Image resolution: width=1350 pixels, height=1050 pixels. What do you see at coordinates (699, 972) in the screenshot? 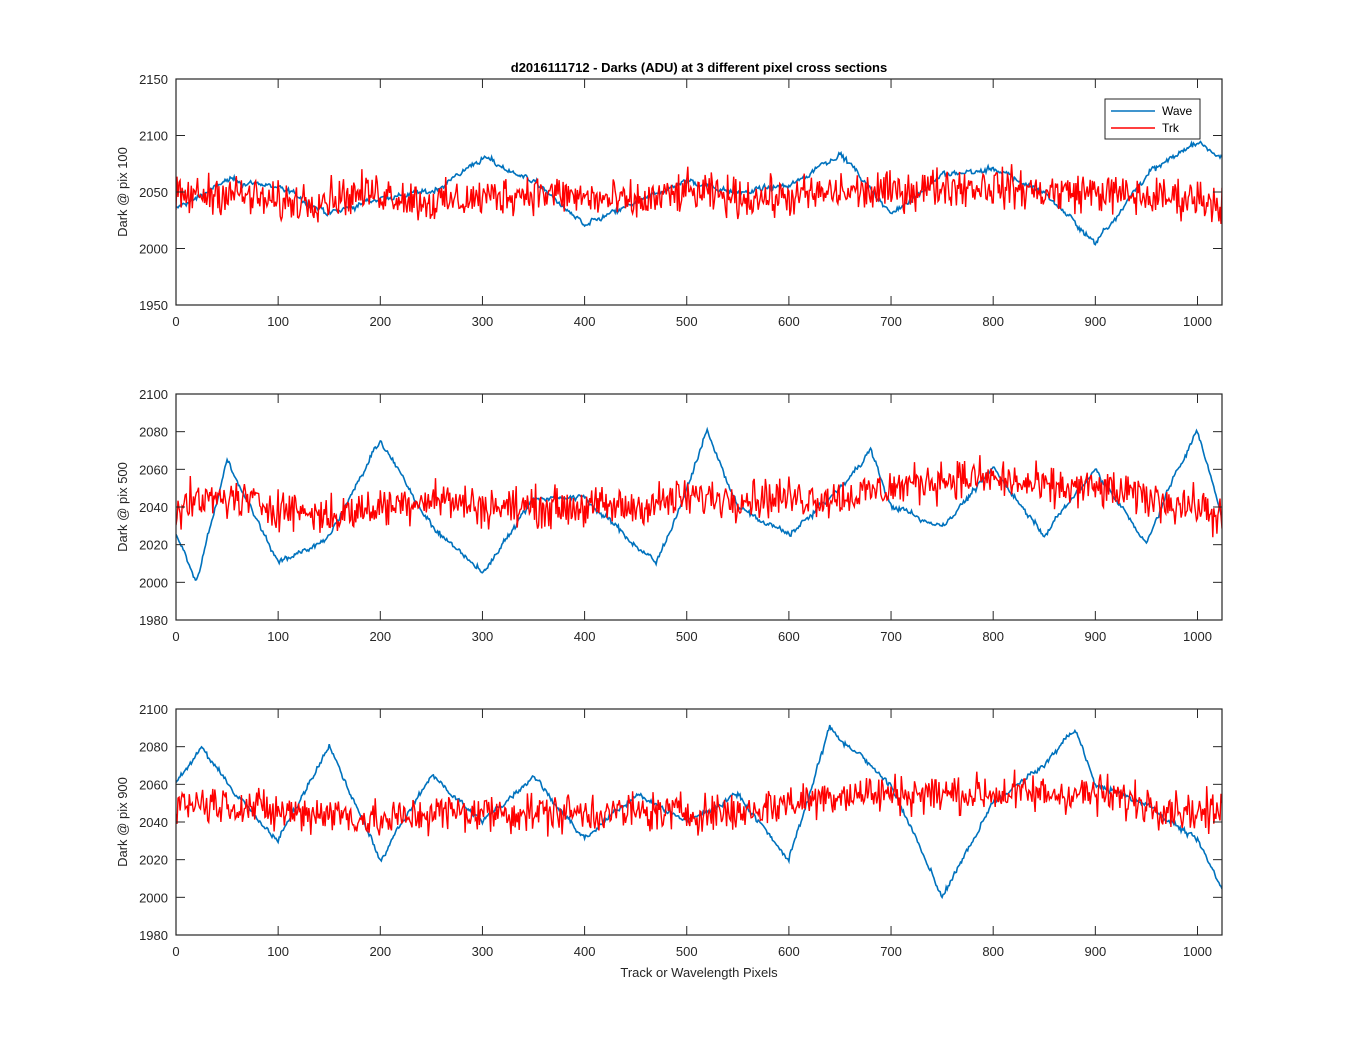
I see `x-axis-label: Track or Wavelength Pixels` at bounding box center [699, 972].